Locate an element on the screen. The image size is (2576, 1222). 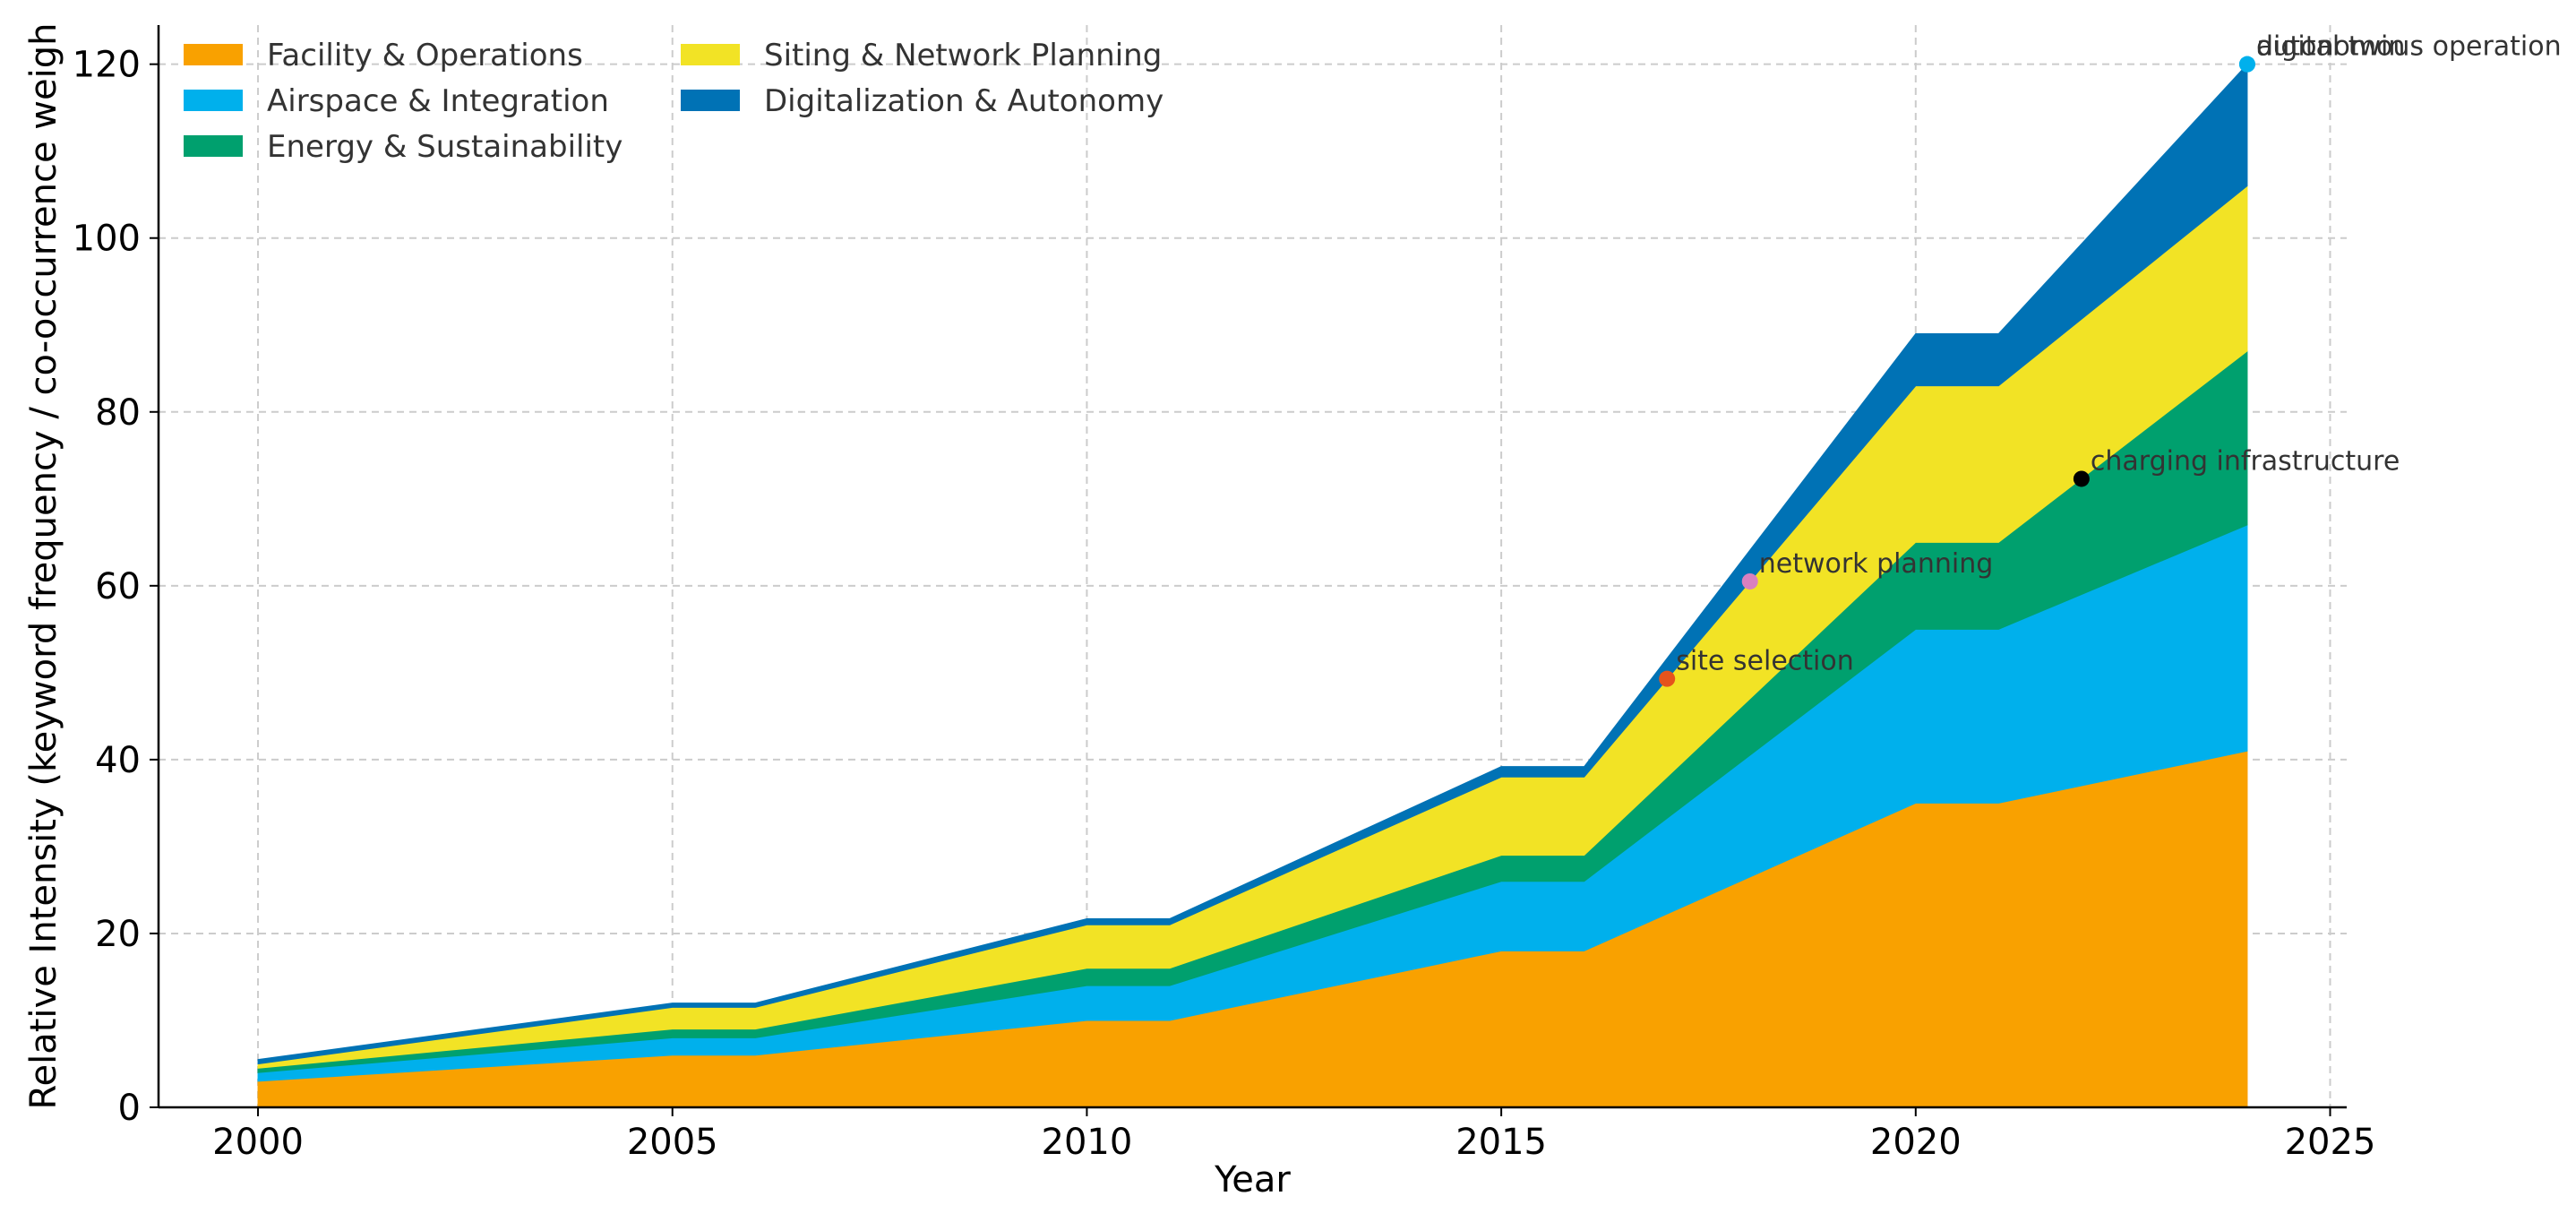
y-tick-label: 40 is located at coordinates (118, 761).